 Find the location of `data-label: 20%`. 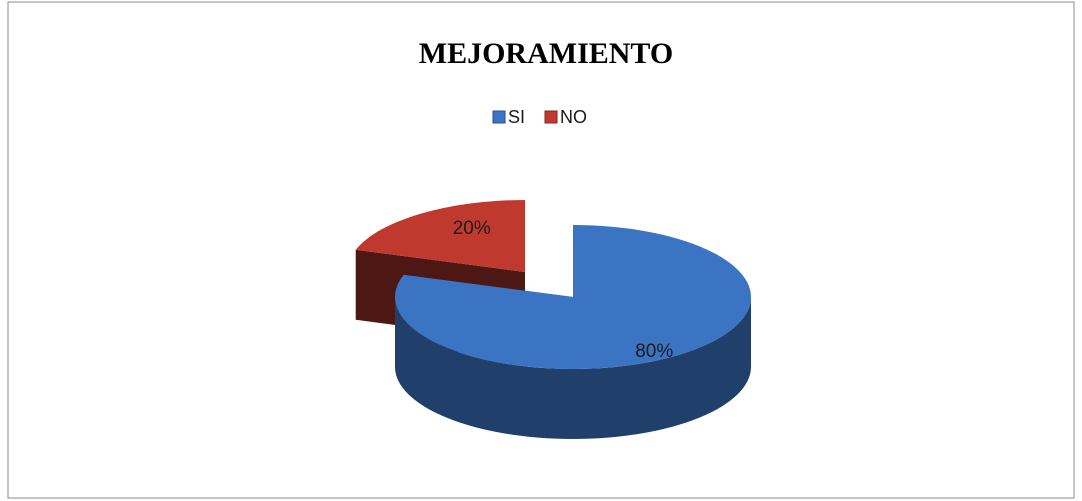

data-label: 20% is located at coordinates (472, 228).